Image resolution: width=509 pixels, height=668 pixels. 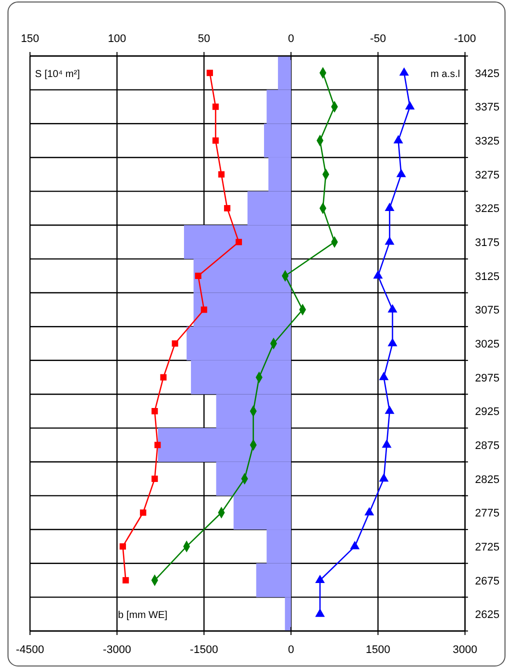 What do you see at coordinates (487, 615) in the screenshot?
I see `y-tick-label: 2625` at bounding box center [487, 615].